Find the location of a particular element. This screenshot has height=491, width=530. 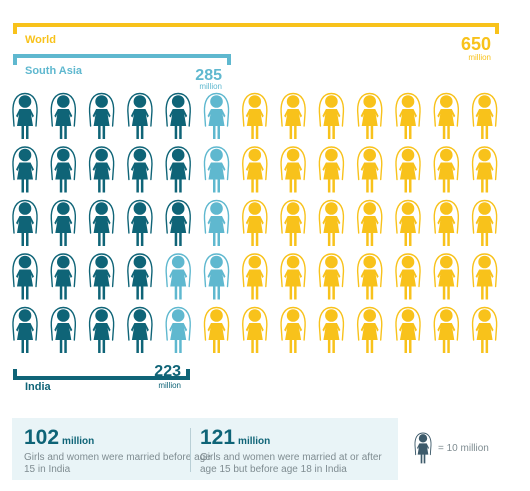

stat-before-15-unit: million is located at coordinates (78, 441).